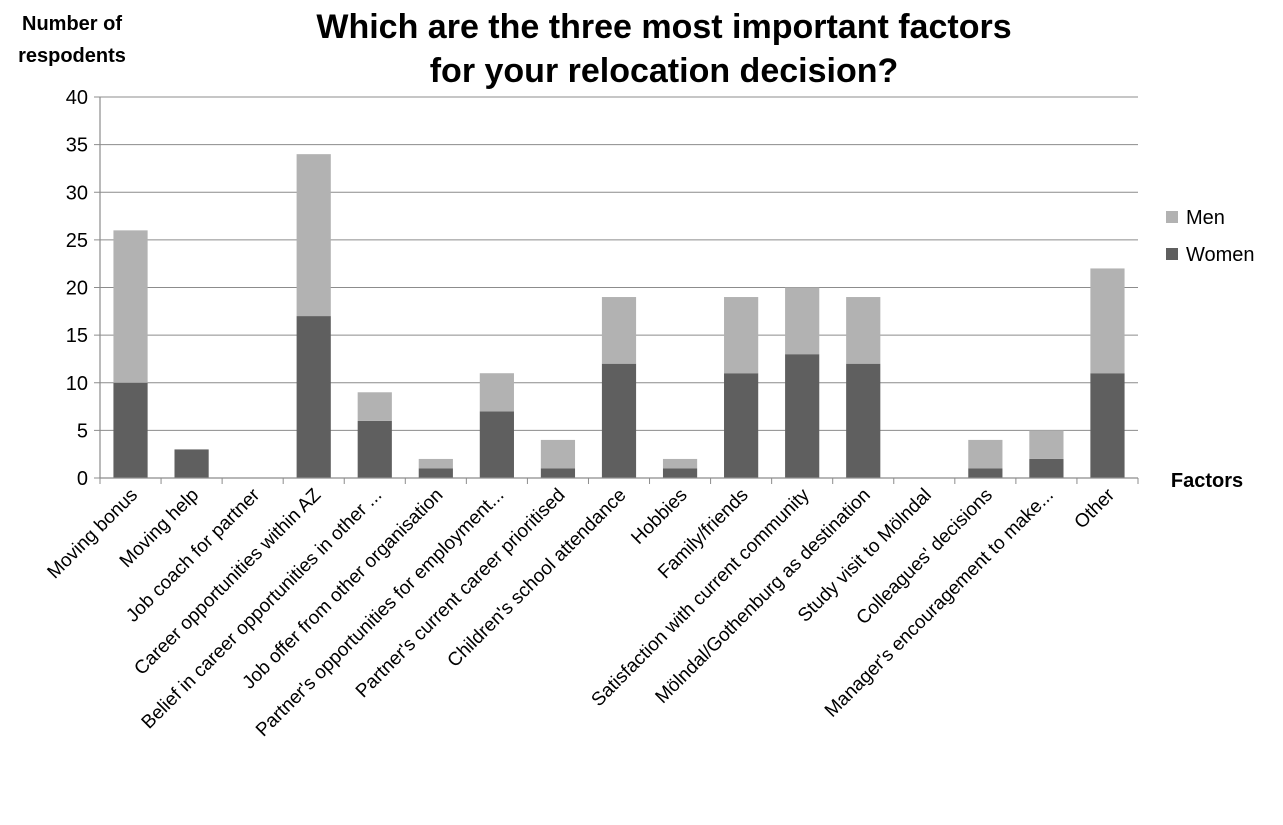  Describe the element at coordinates (77, 241) in the screenshot. I see `y-tick-label: 25` at that location.